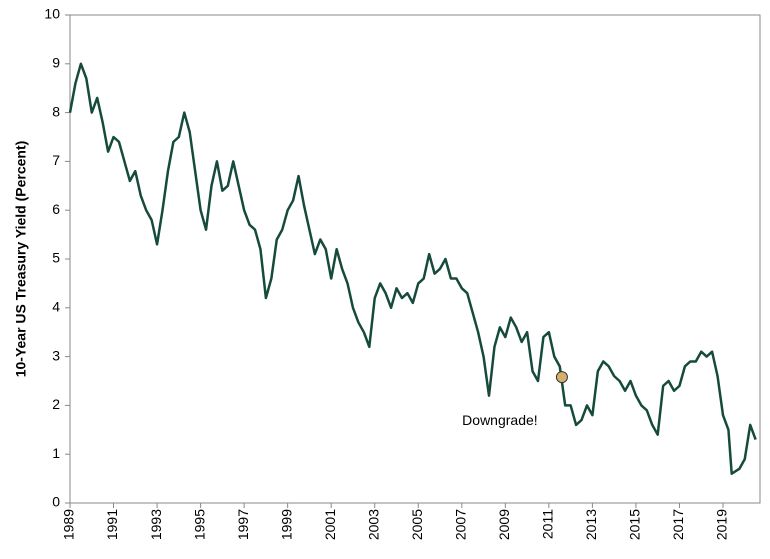 This screenshot has width=770, height=559. I want to click on x-tick-label: 2013, so click(591, 524).